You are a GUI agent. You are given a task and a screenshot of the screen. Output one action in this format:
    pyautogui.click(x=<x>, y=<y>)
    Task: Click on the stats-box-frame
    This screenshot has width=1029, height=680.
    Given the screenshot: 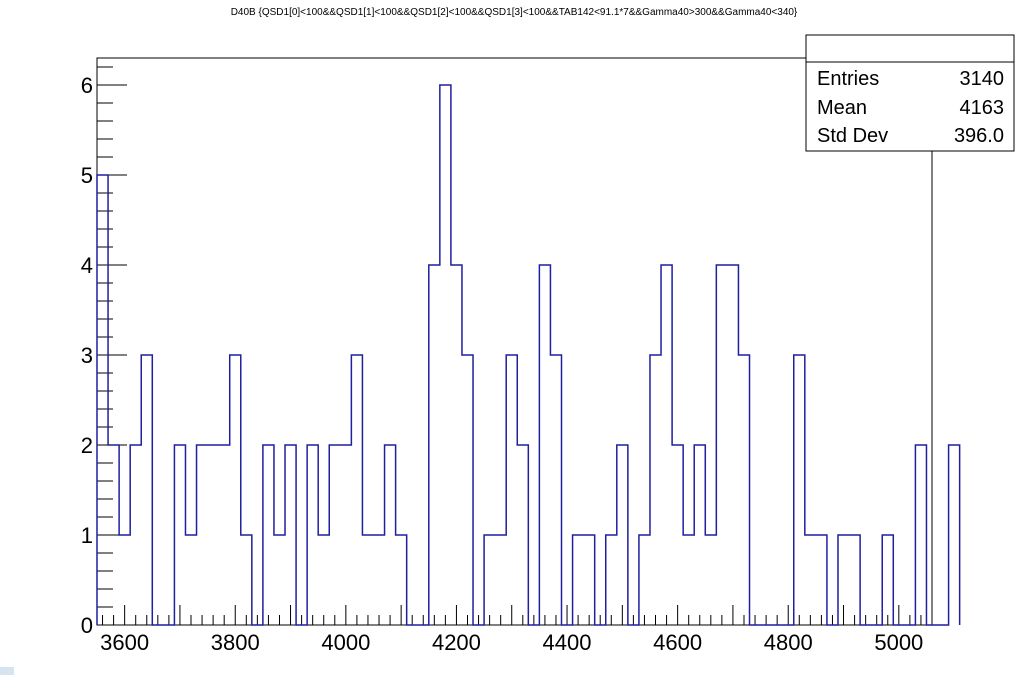 What is the action you would take?
    pyautogui.click(x=910, y=93)
    